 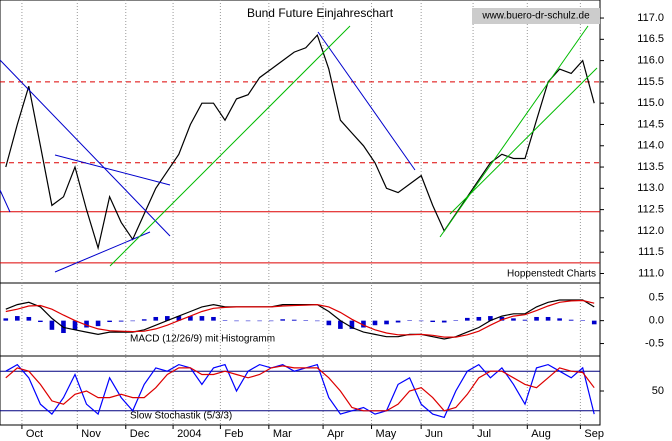 What do you see at coordinates (650, 103) in the screenshot?
I see `y-tick-label: 115.0` at bounding box center [650, 103].